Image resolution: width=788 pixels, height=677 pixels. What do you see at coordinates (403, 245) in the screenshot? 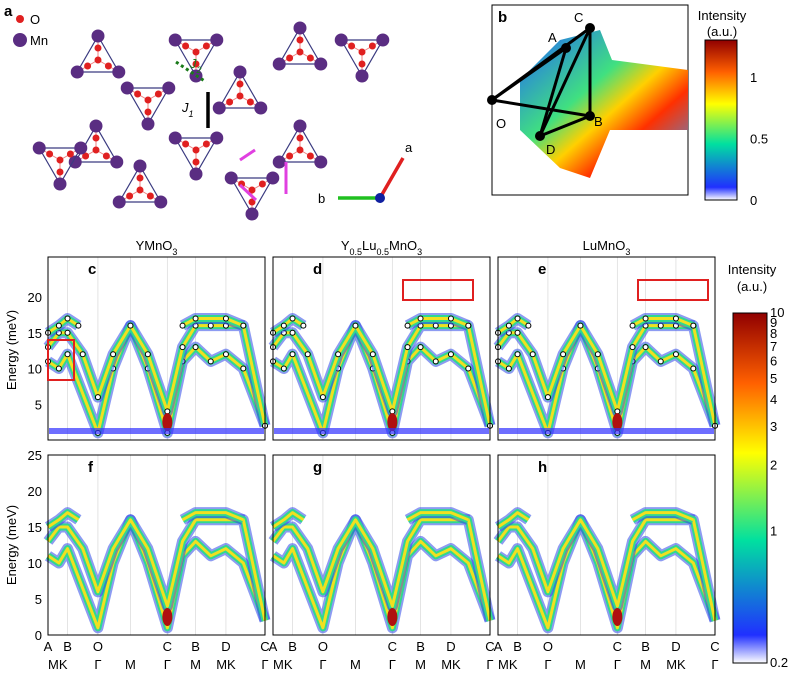
I see `panel-title-part: MnO` at bounding box center [403, 245].